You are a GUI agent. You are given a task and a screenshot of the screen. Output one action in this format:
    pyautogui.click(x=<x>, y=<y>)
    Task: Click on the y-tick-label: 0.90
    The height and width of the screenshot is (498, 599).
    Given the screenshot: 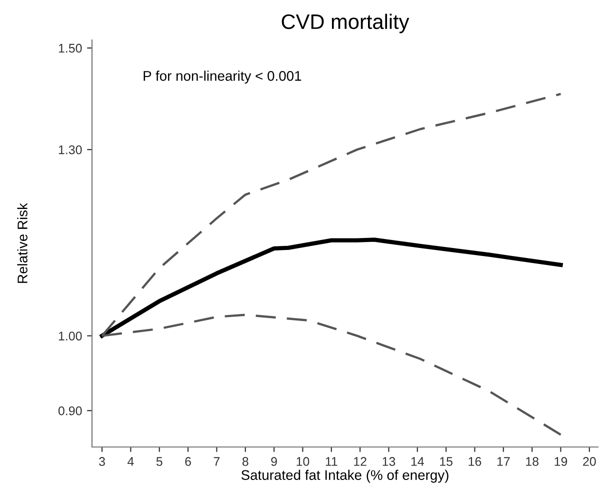 What is the action you would take?
    pyautogui.click(x=70, y=411)
    